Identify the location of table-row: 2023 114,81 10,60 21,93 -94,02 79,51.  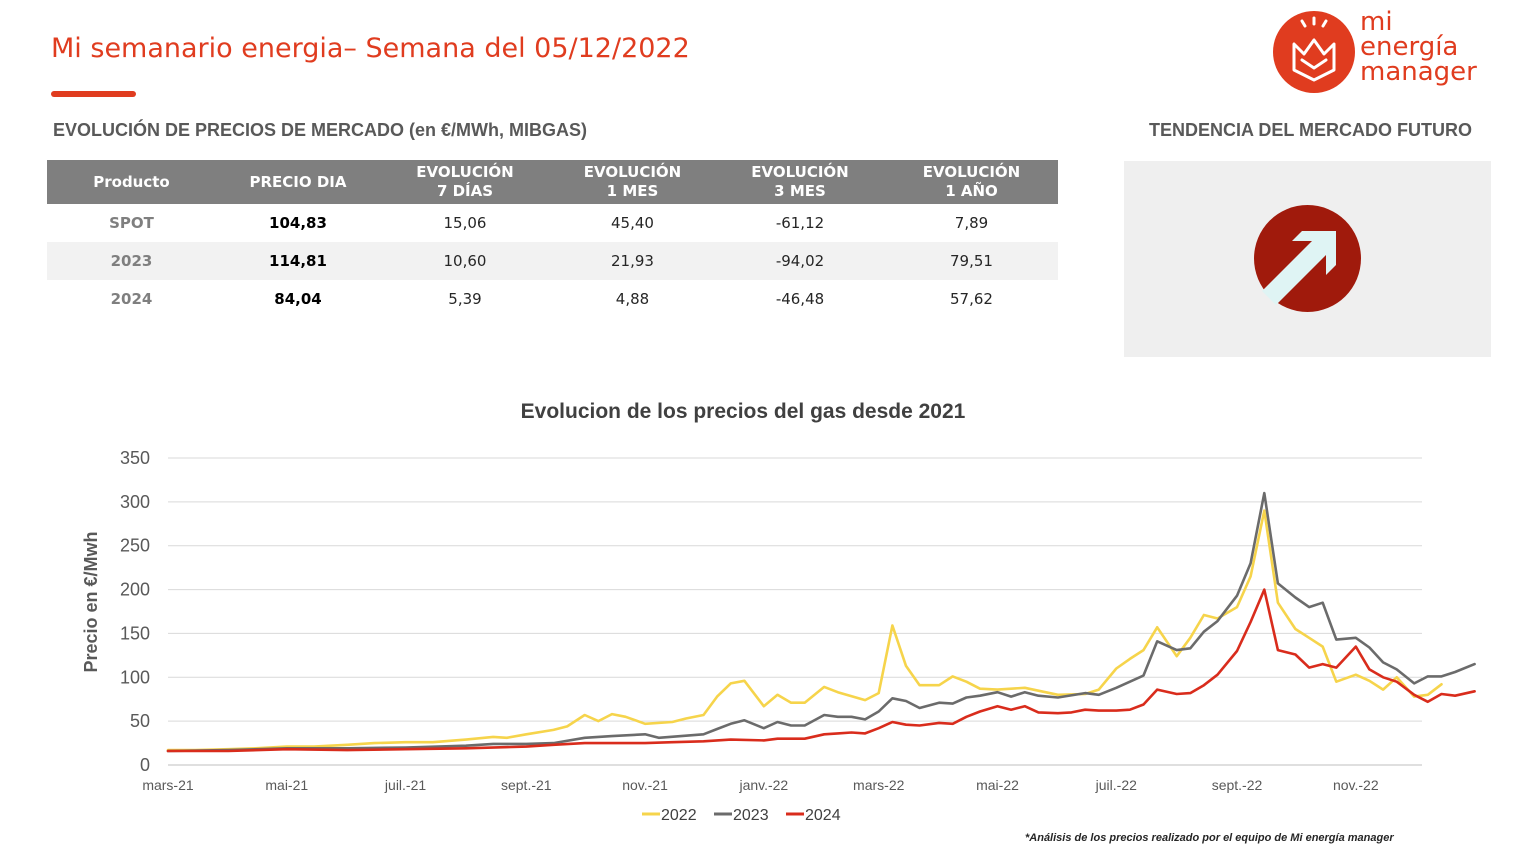
(552, 261).